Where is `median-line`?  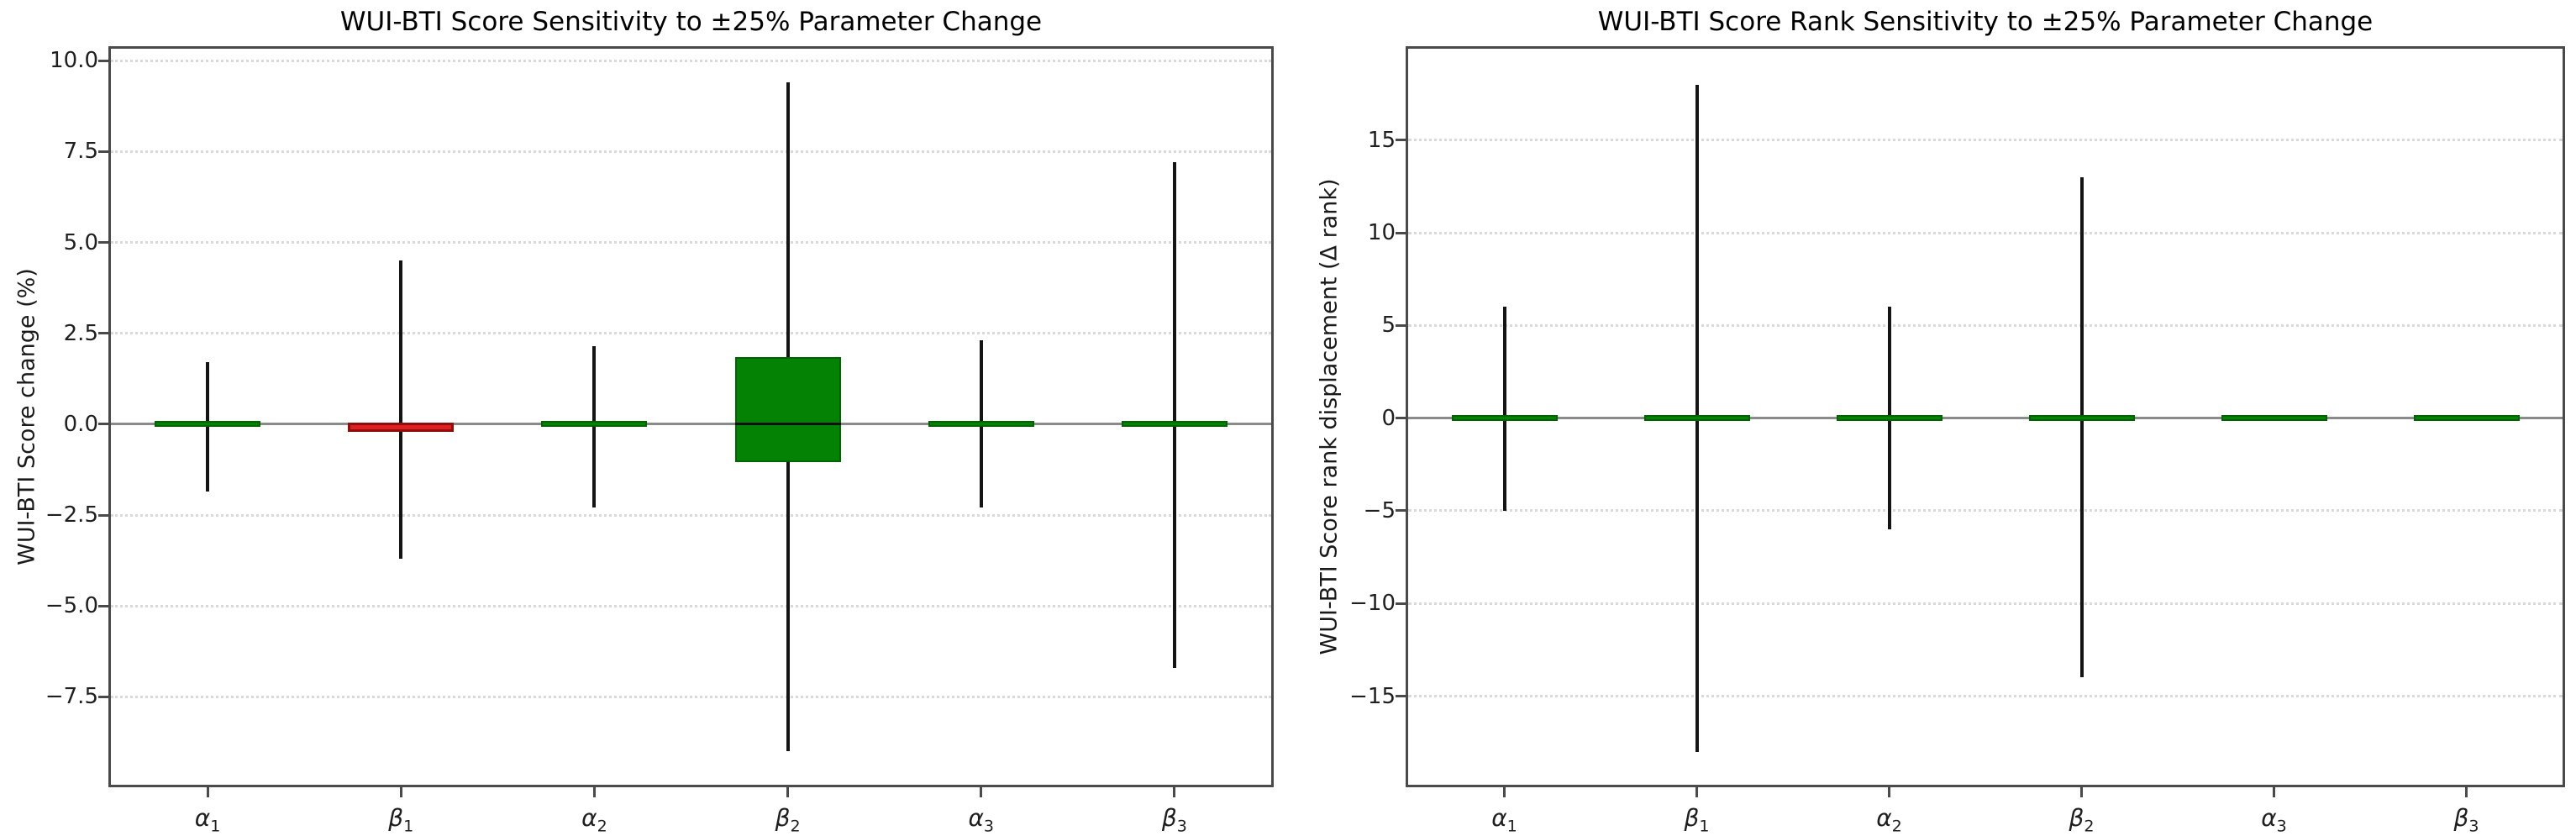 median-line is located at coordinates (787, 424).